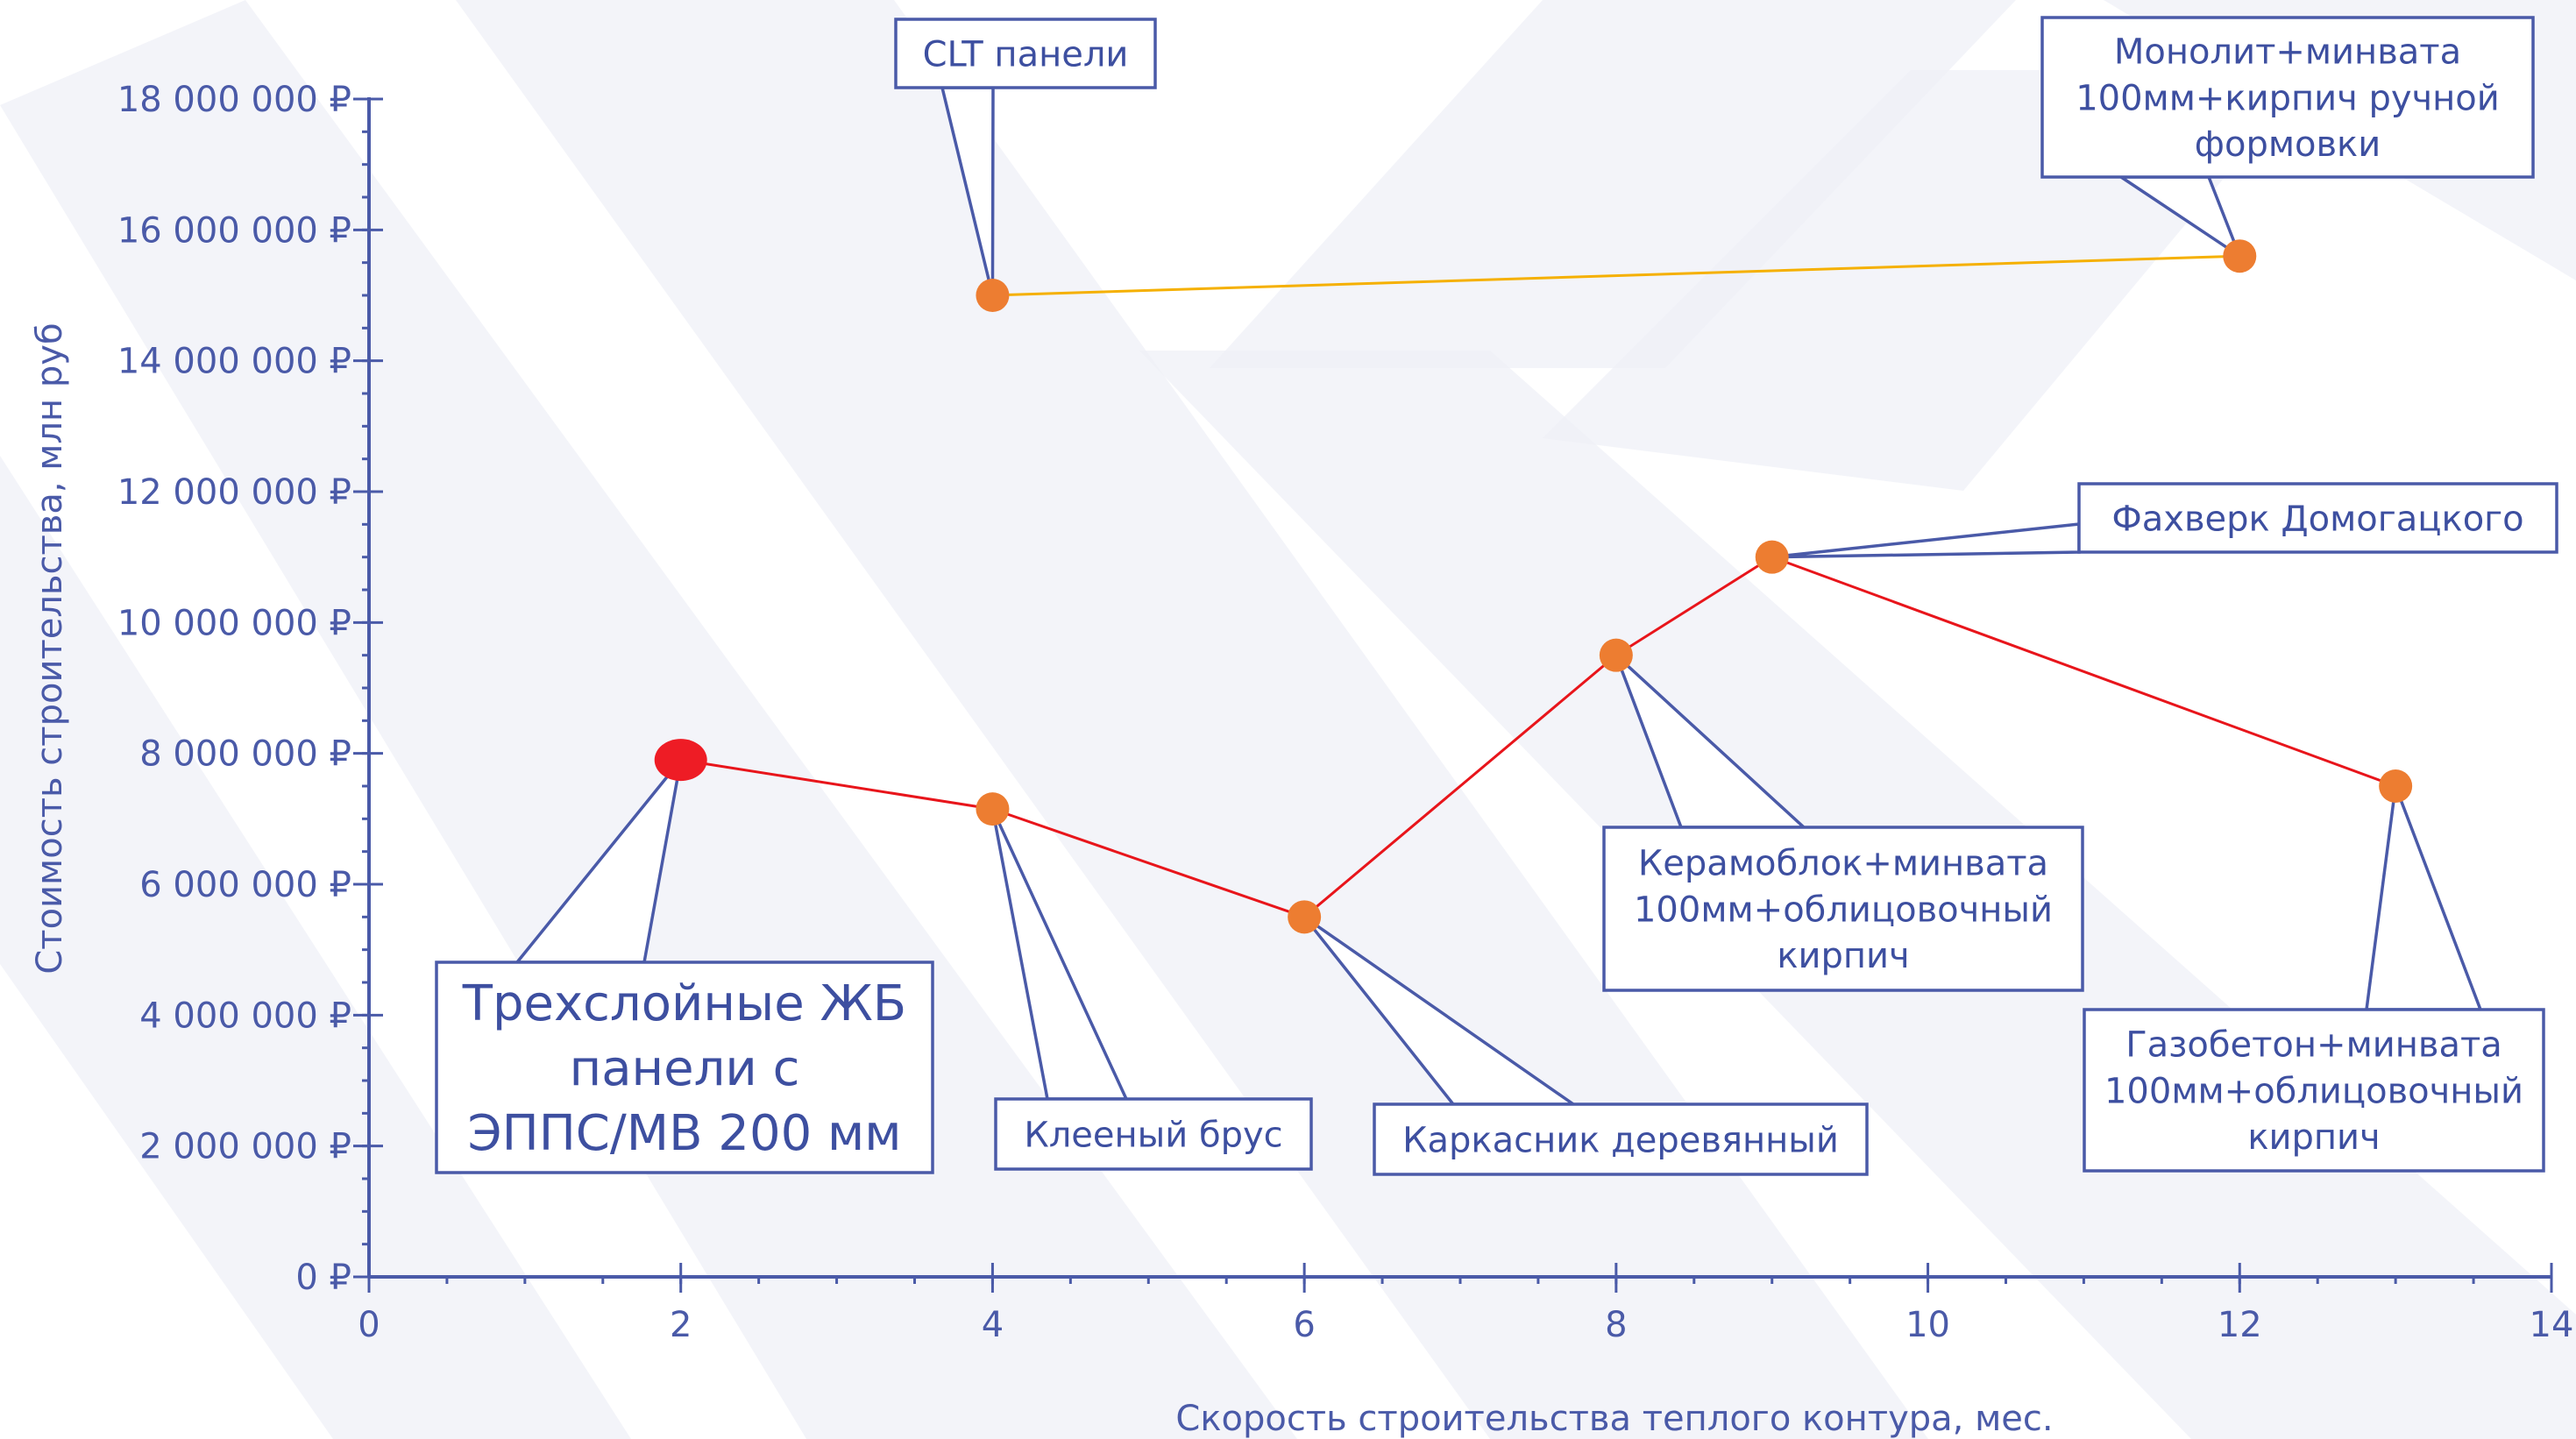 Image resolution: width=2576 pixels, height=1439 pixels. I want to click on x-tick-label: 4, so click(993, 1325).